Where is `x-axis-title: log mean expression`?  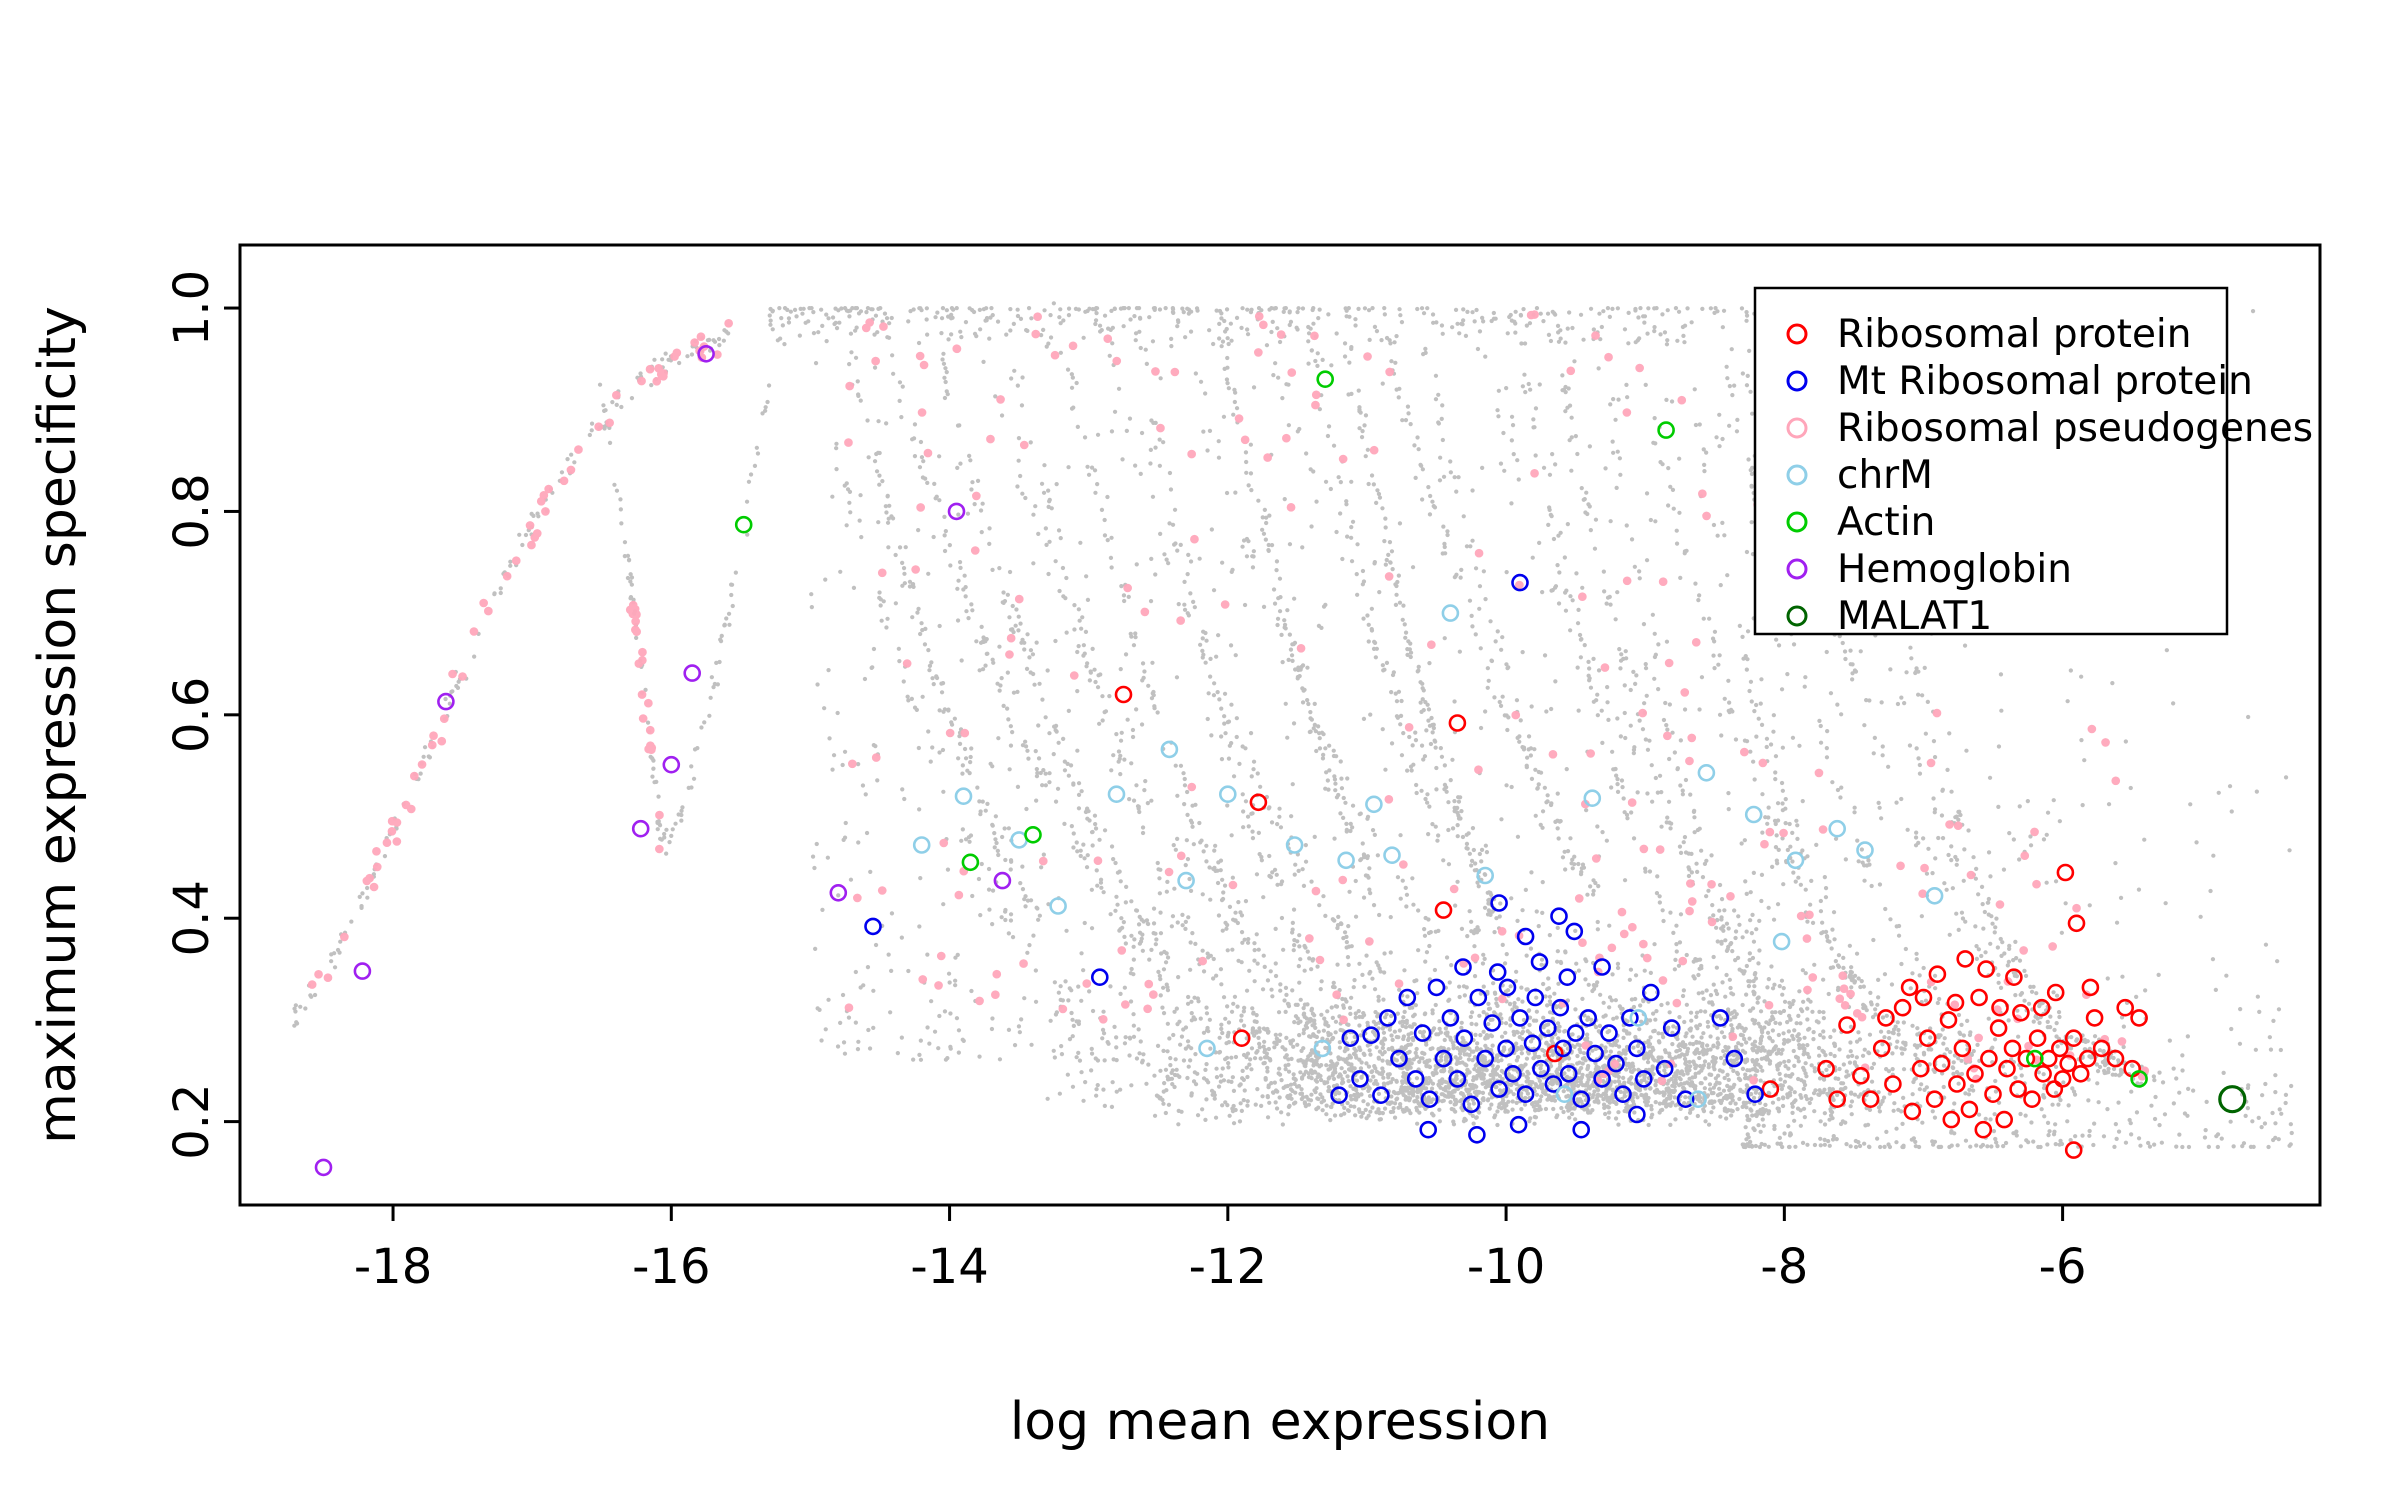 x-axis-title: log mean expression is located at coordinates (1280, 1422).